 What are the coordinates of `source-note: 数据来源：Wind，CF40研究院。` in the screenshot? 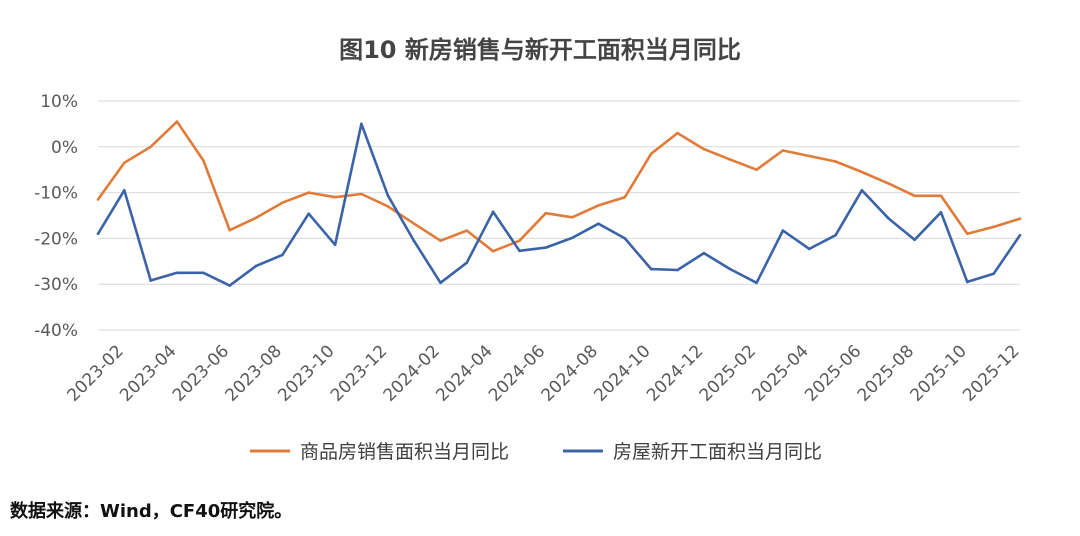 It's located at (151, 511).